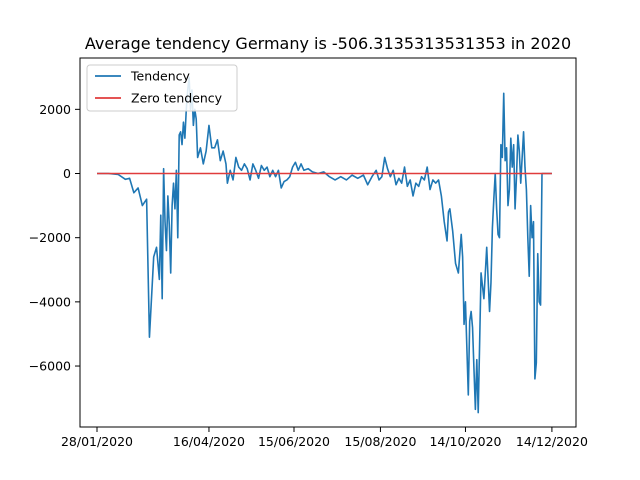  Describe the element at coordinates (50, 301) in the screenshot. I see `y-tick-label: −4000` at that location.